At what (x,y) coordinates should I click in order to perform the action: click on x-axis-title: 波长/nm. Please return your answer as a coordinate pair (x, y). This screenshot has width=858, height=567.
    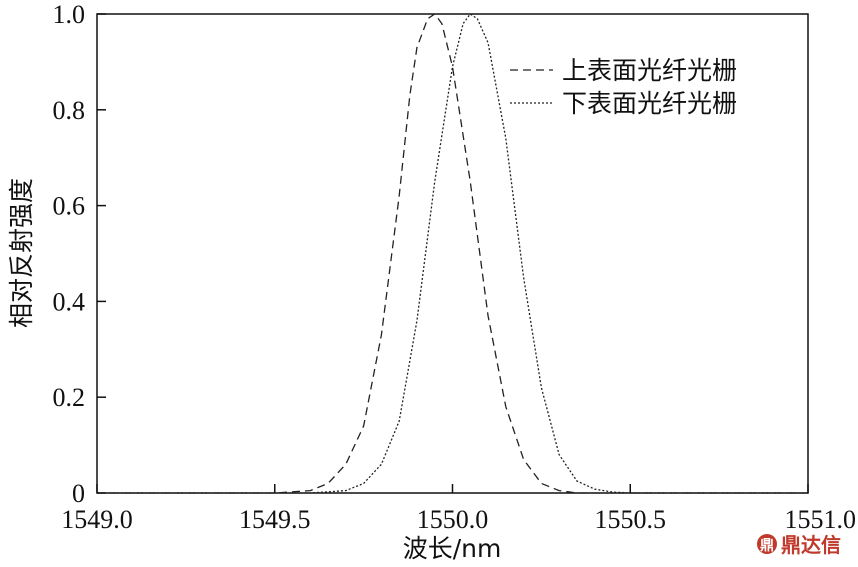
    Looking at the image, I should click on (452, 548).